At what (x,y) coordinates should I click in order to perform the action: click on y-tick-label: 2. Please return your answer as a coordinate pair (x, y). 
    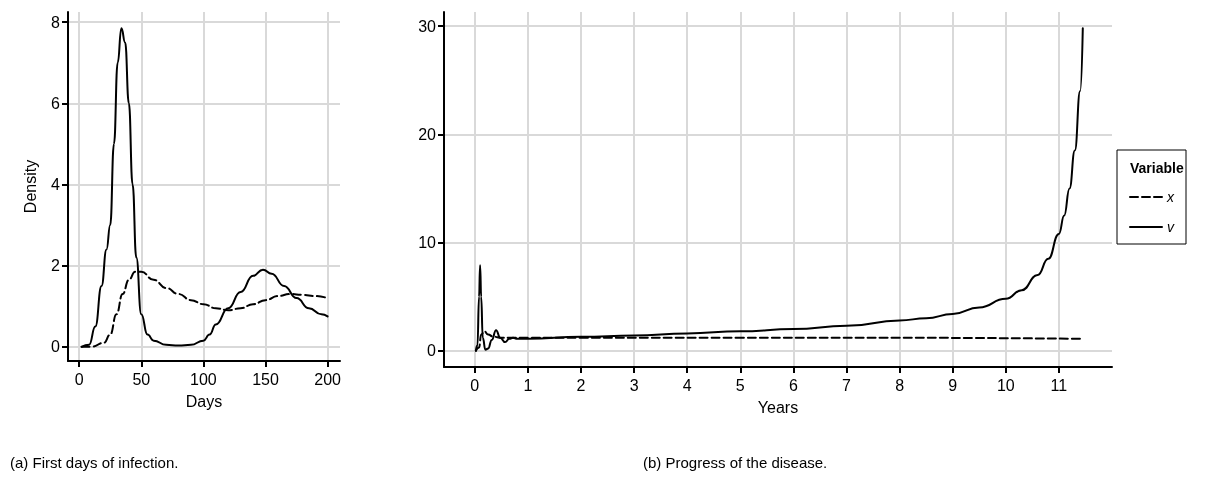
    Looking at the image, I should click on (56, 266).